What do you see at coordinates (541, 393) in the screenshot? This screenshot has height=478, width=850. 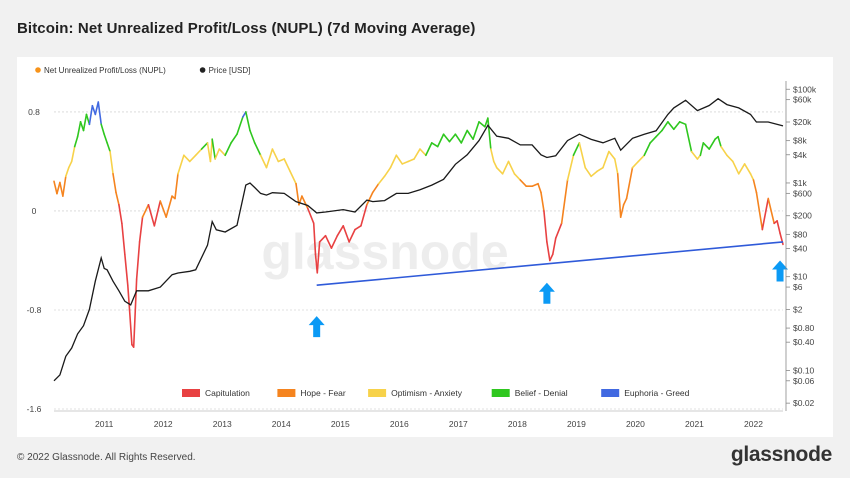 I see `zone-label: Belief - Denial` at bounding box center [541, 393].